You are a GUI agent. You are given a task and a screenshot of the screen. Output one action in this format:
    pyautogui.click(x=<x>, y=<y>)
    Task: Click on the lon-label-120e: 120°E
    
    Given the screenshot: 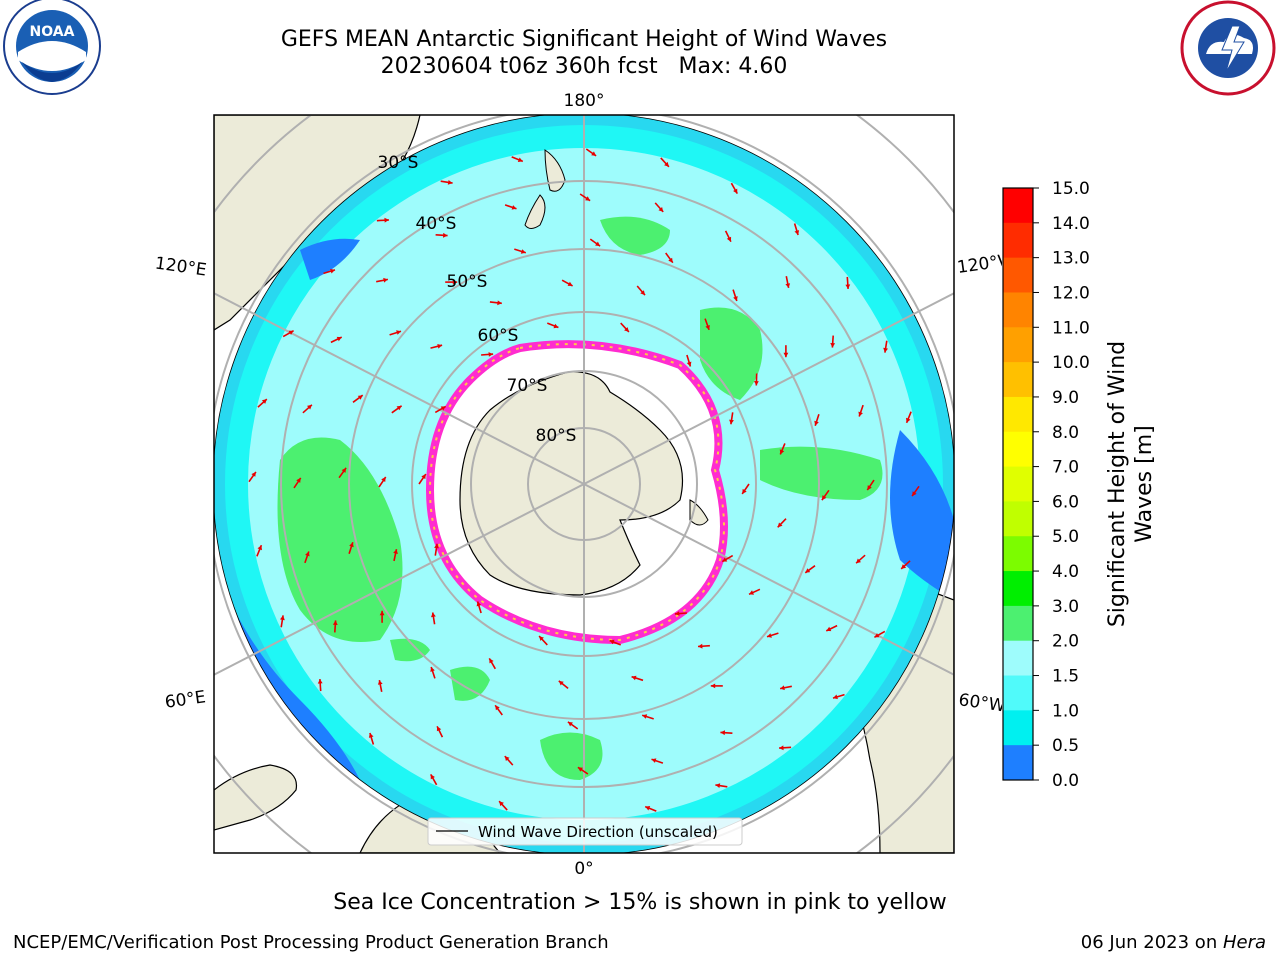 What is the action you would take?
    pyautogui.click(x=181, y=267)
    